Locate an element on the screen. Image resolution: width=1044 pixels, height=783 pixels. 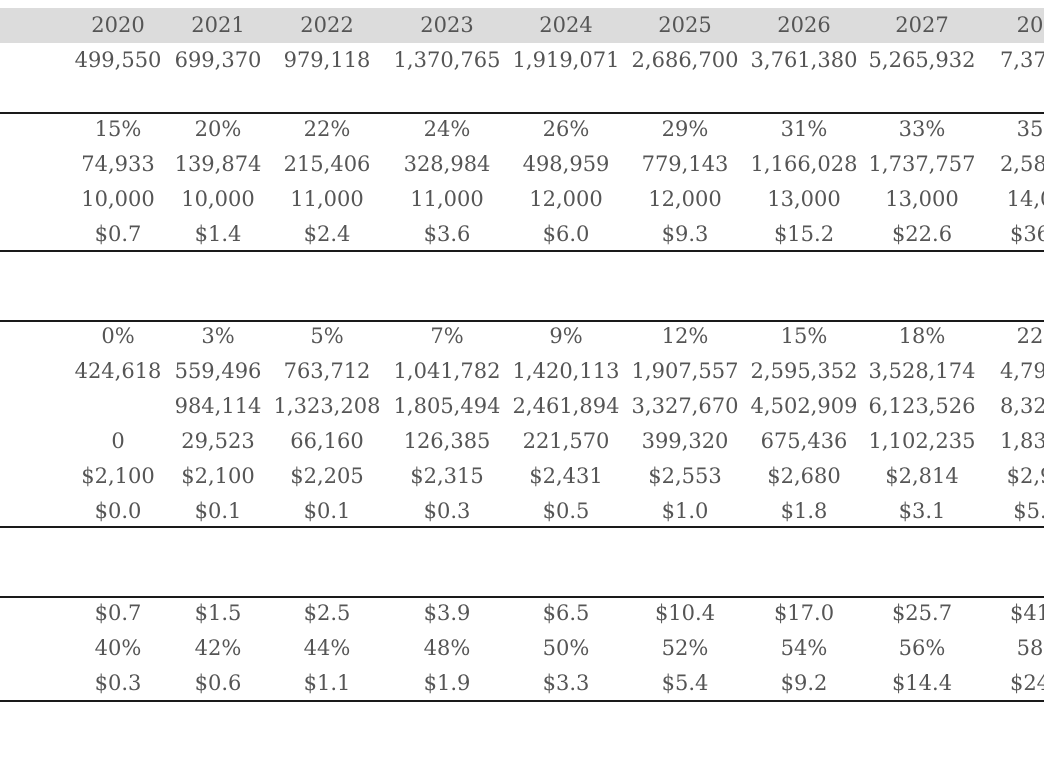
year-header-cell: 20 is located at coordinates (1030, 25).